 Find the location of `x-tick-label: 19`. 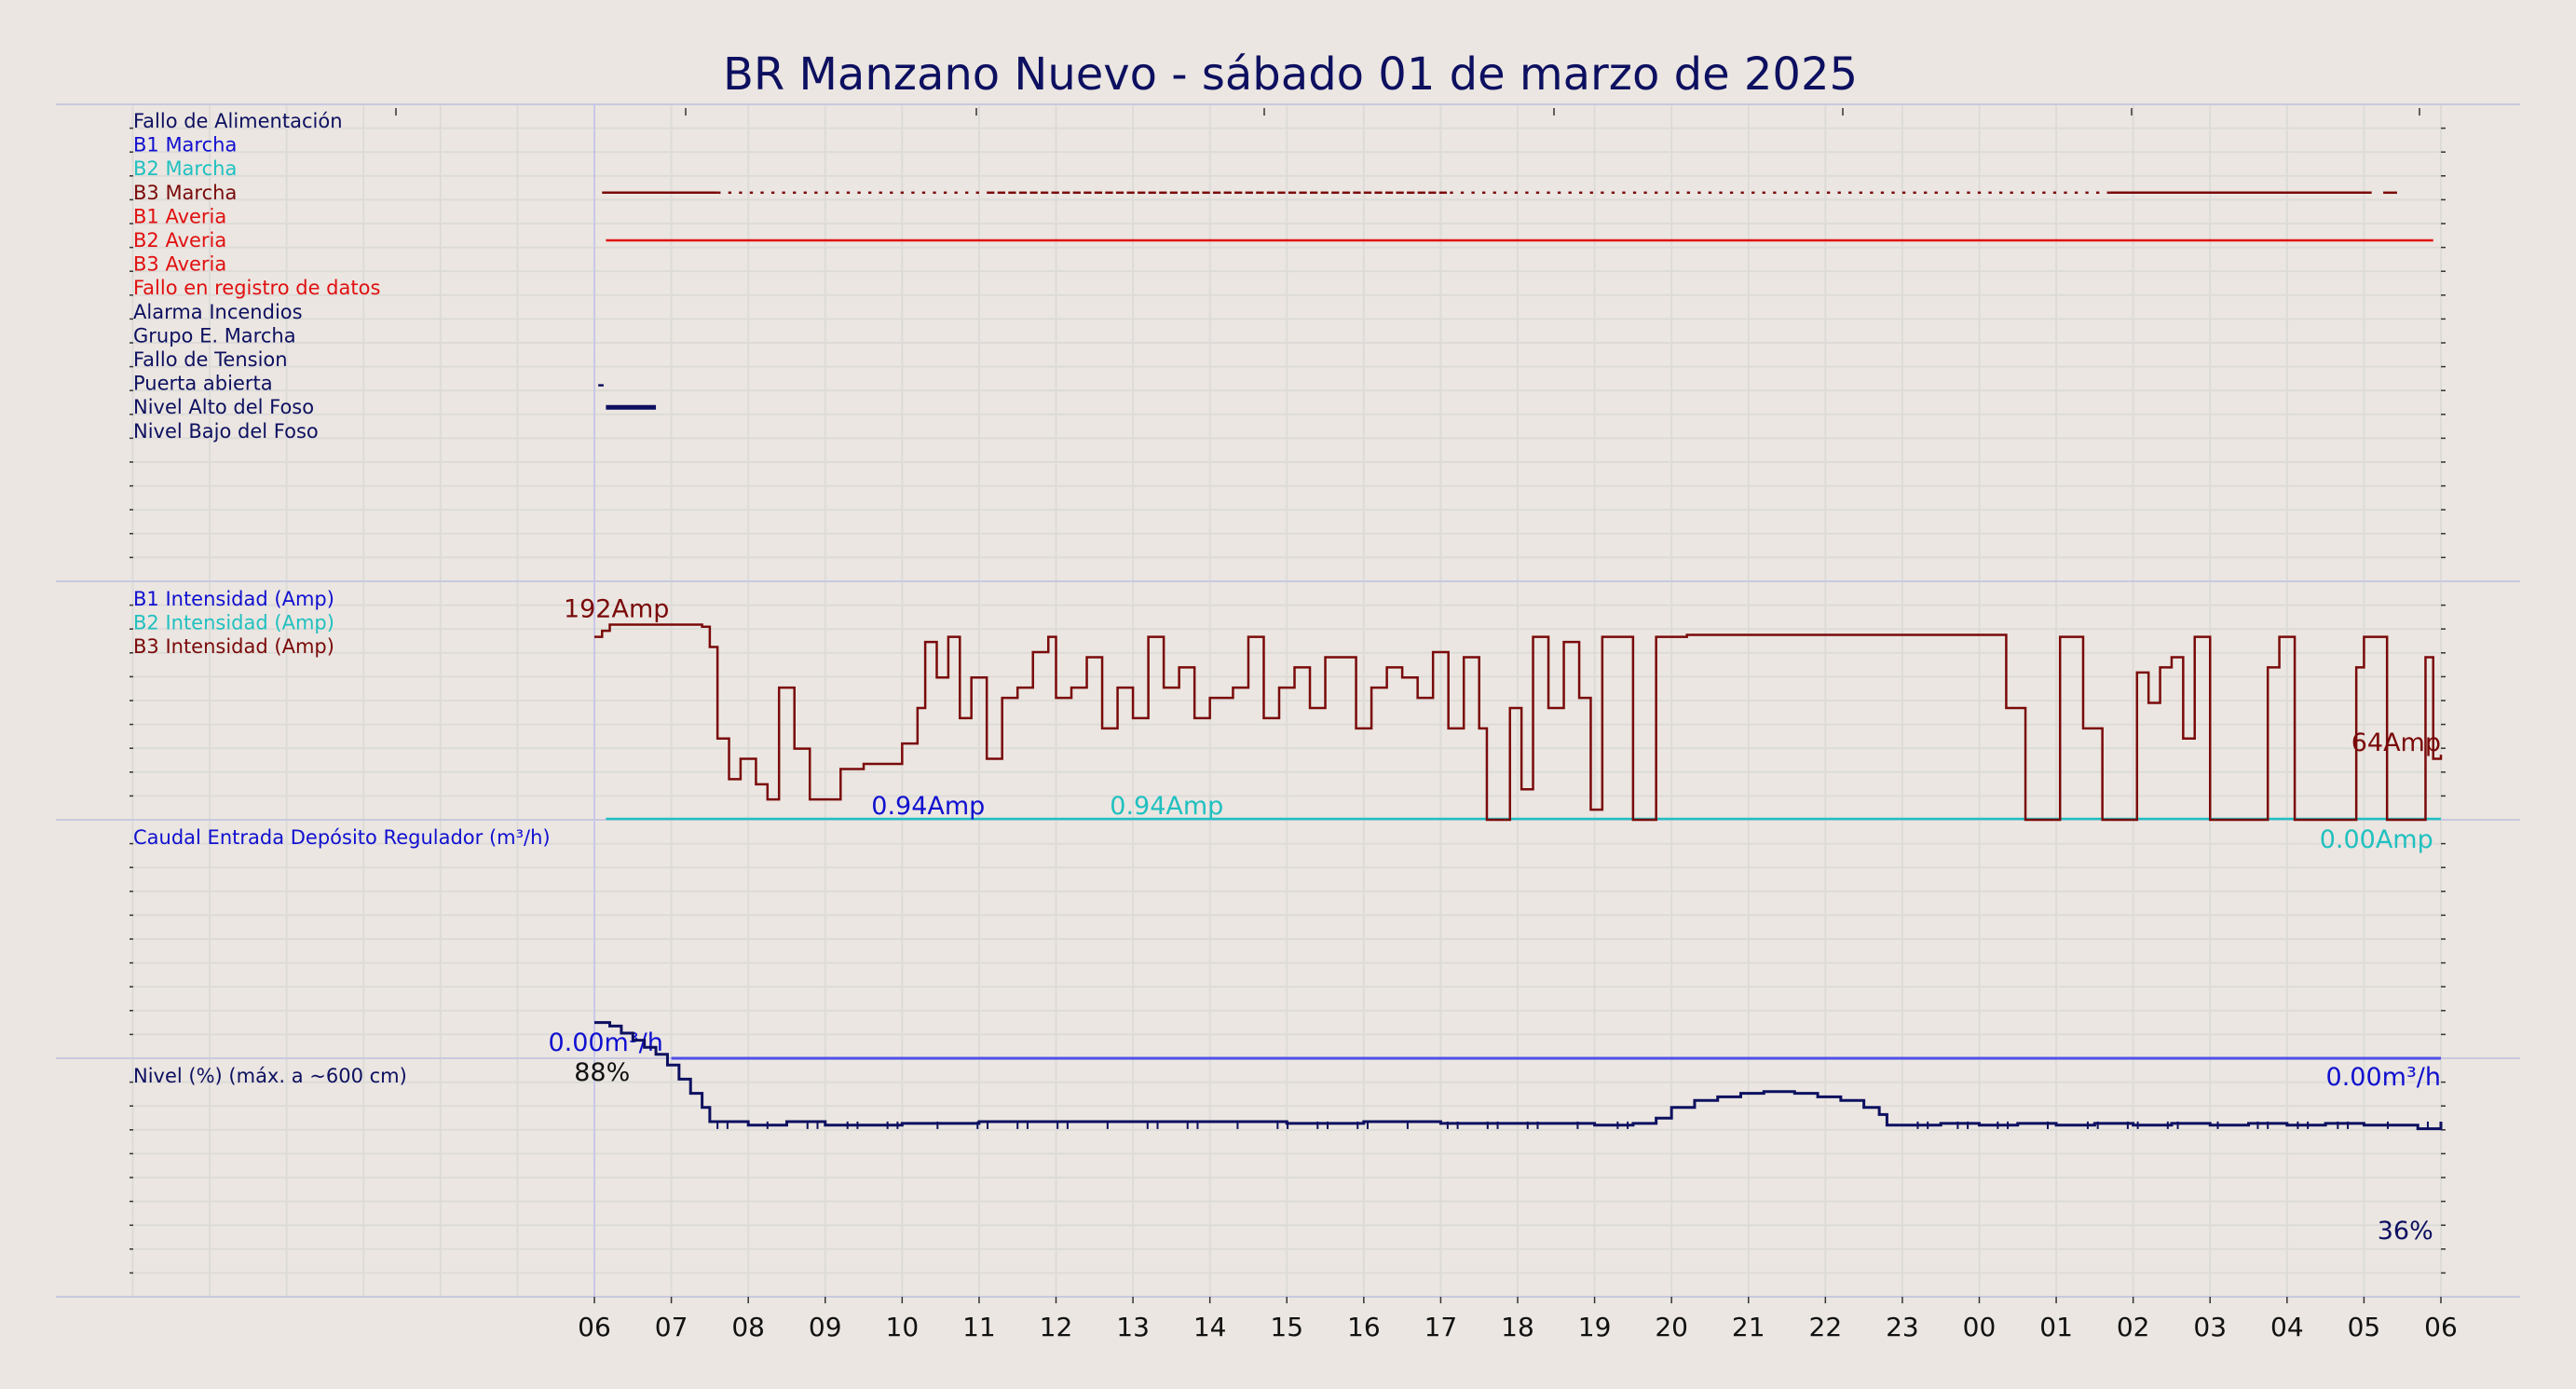

x-tick-label: 19 is located at coordinates (1595, 1327).